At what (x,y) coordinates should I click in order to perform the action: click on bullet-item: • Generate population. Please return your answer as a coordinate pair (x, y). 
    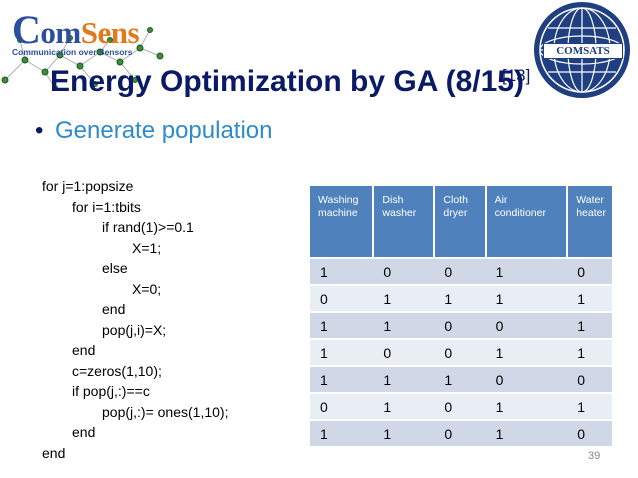
    Looking at the image, I should click on (154, 131).